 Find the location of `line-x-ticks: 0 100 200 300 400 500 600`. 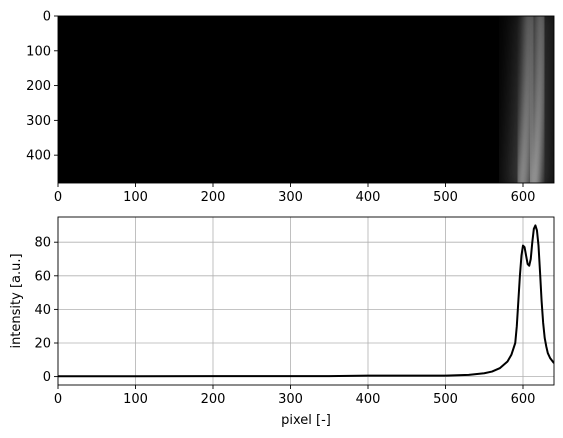

line-x-ticks: 0 100 200 300 400 500 600 is located at coordinates (295, 396).